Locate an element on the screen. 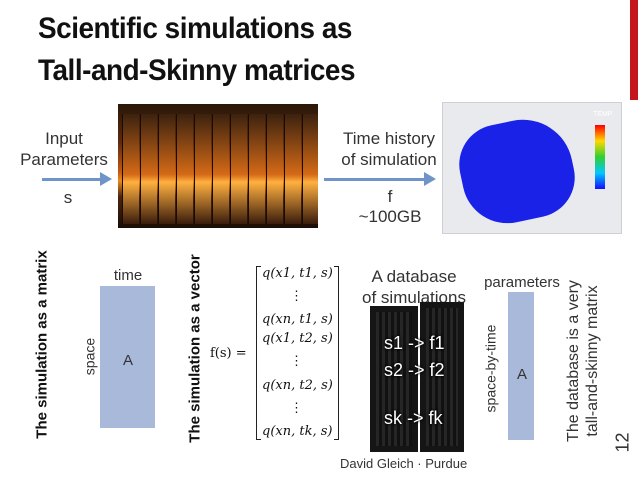 This screenshot has height=478, width=638. database-title-line-1: A database is located at coordinates (414, 276).